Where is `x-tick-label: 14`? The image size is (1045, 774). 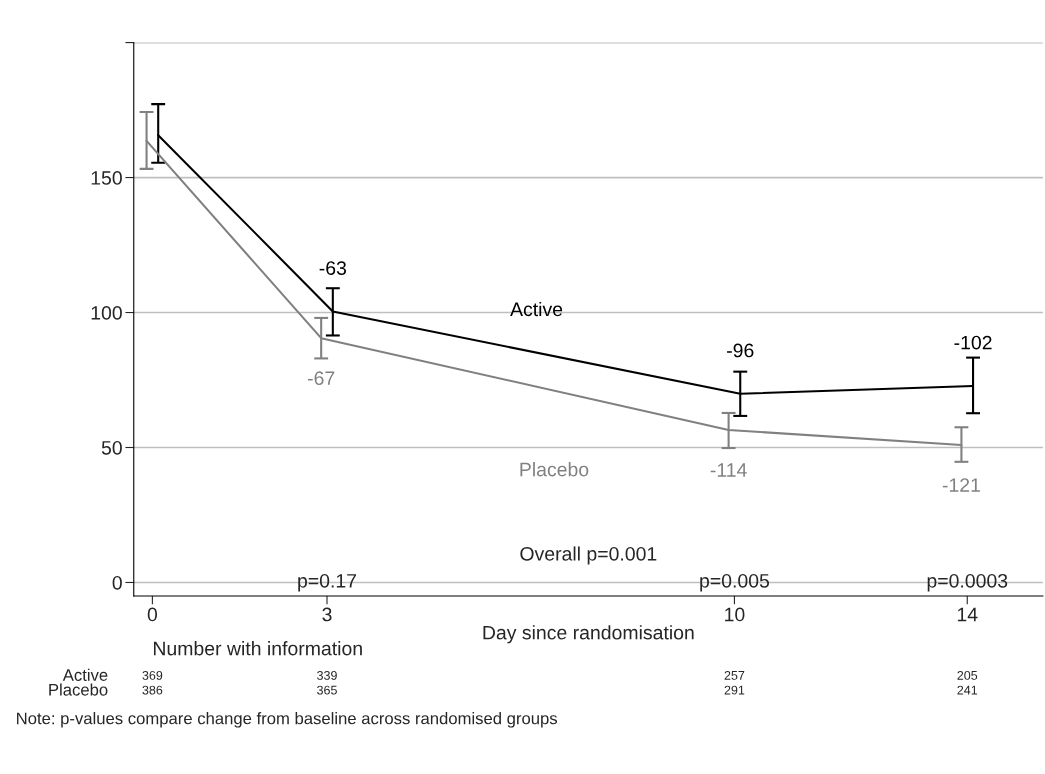
x-tick-label: 14 is located at coordinates (967, 614).